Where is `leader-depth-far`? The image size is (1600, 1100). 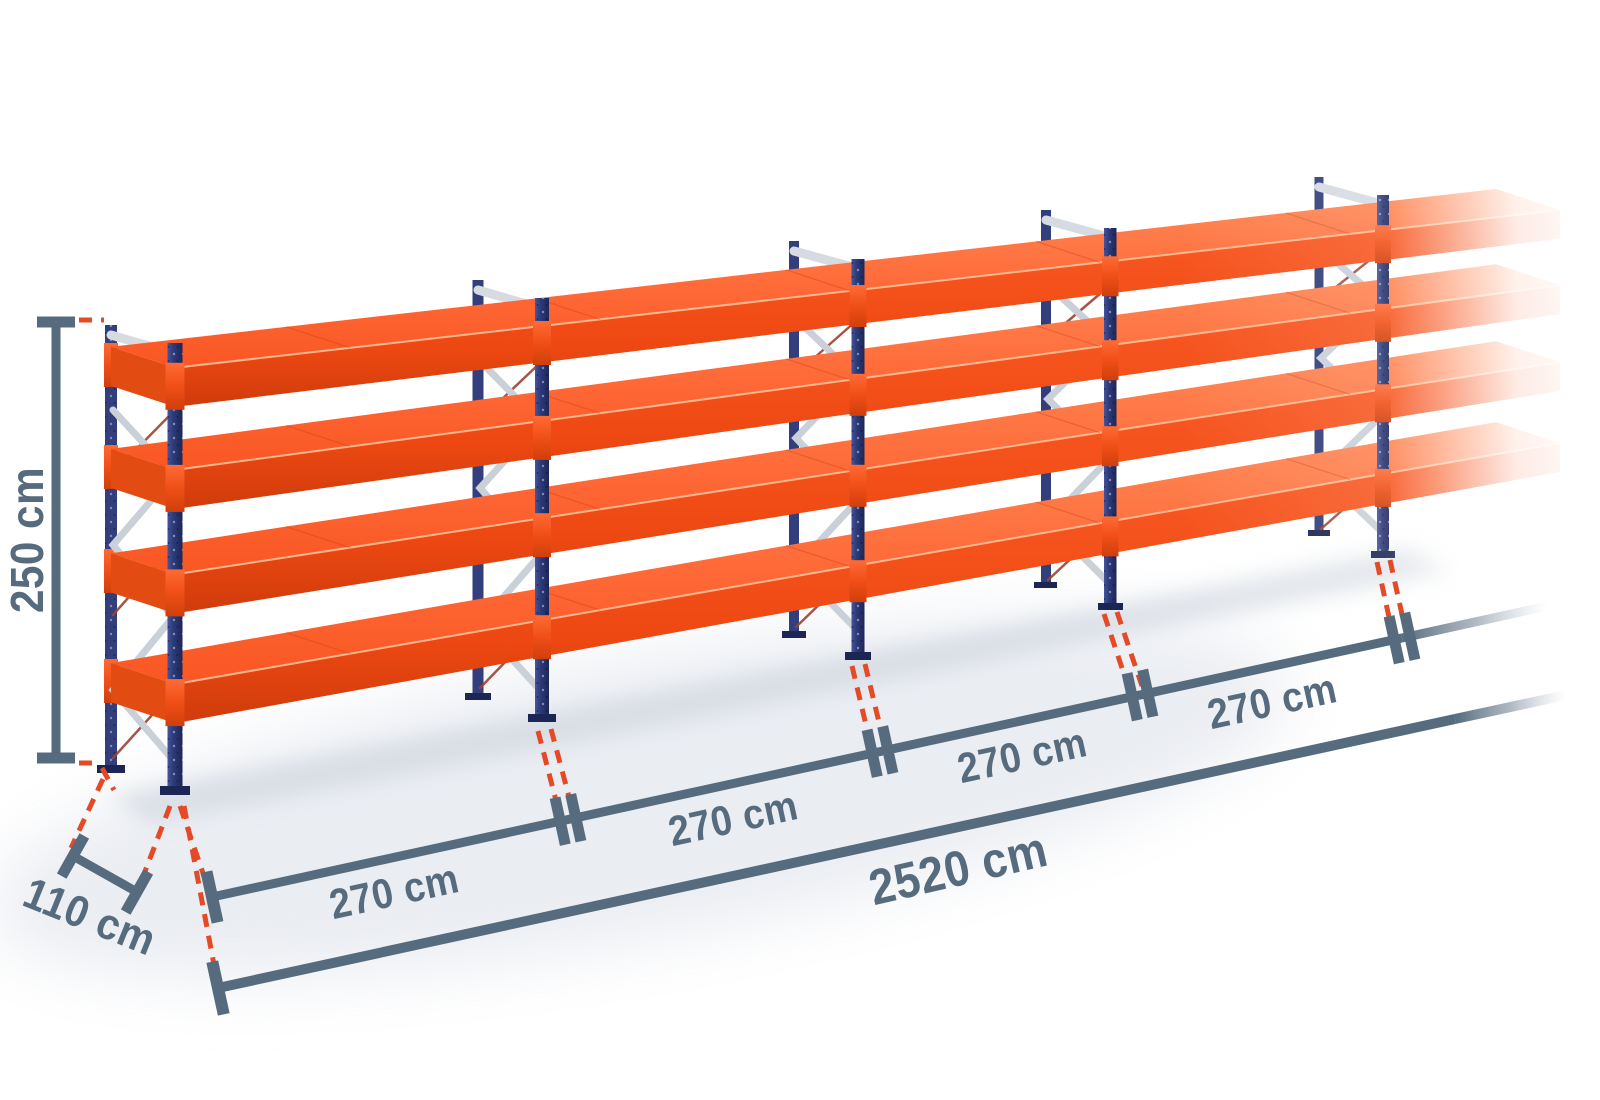
leader-depth-far is located at coordinates (87, 813).